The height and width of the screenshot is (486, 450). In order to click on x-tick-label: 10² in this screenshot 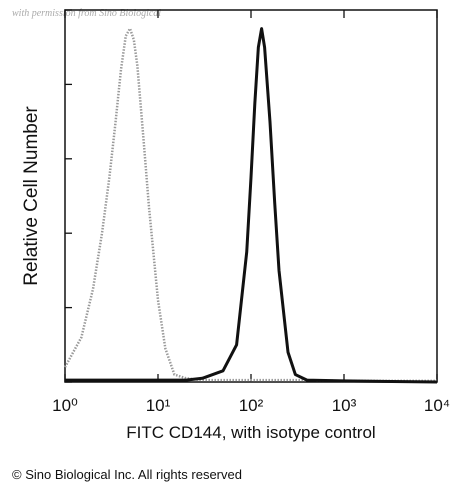, I will do `click(251, 405)`.